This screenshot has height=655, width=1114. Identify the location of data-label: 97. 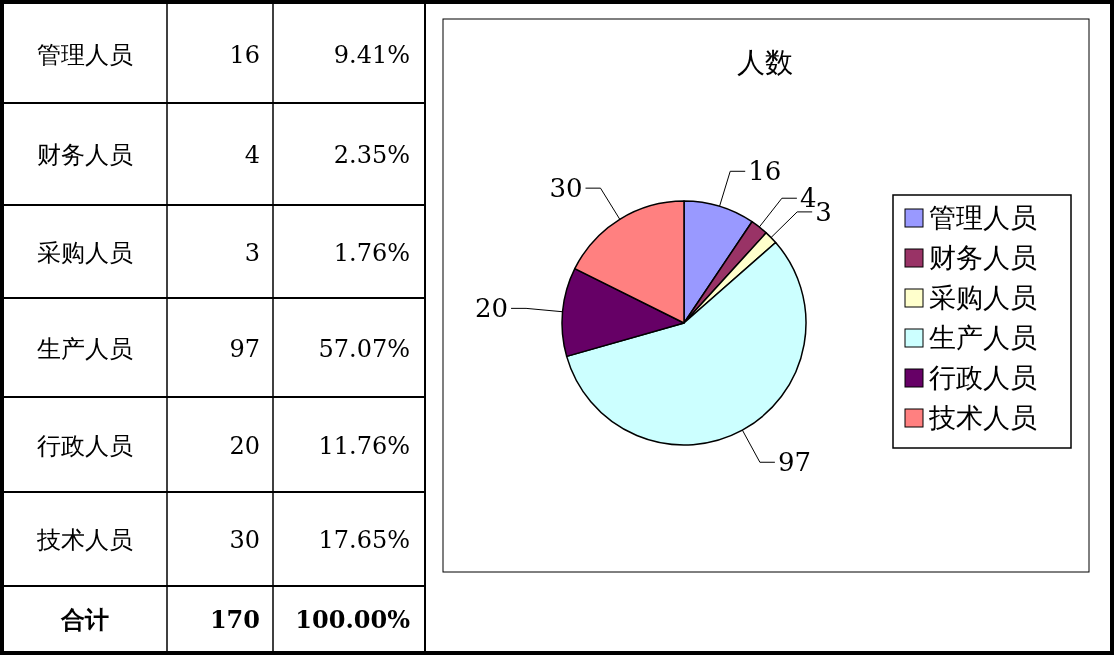
(794, 462).